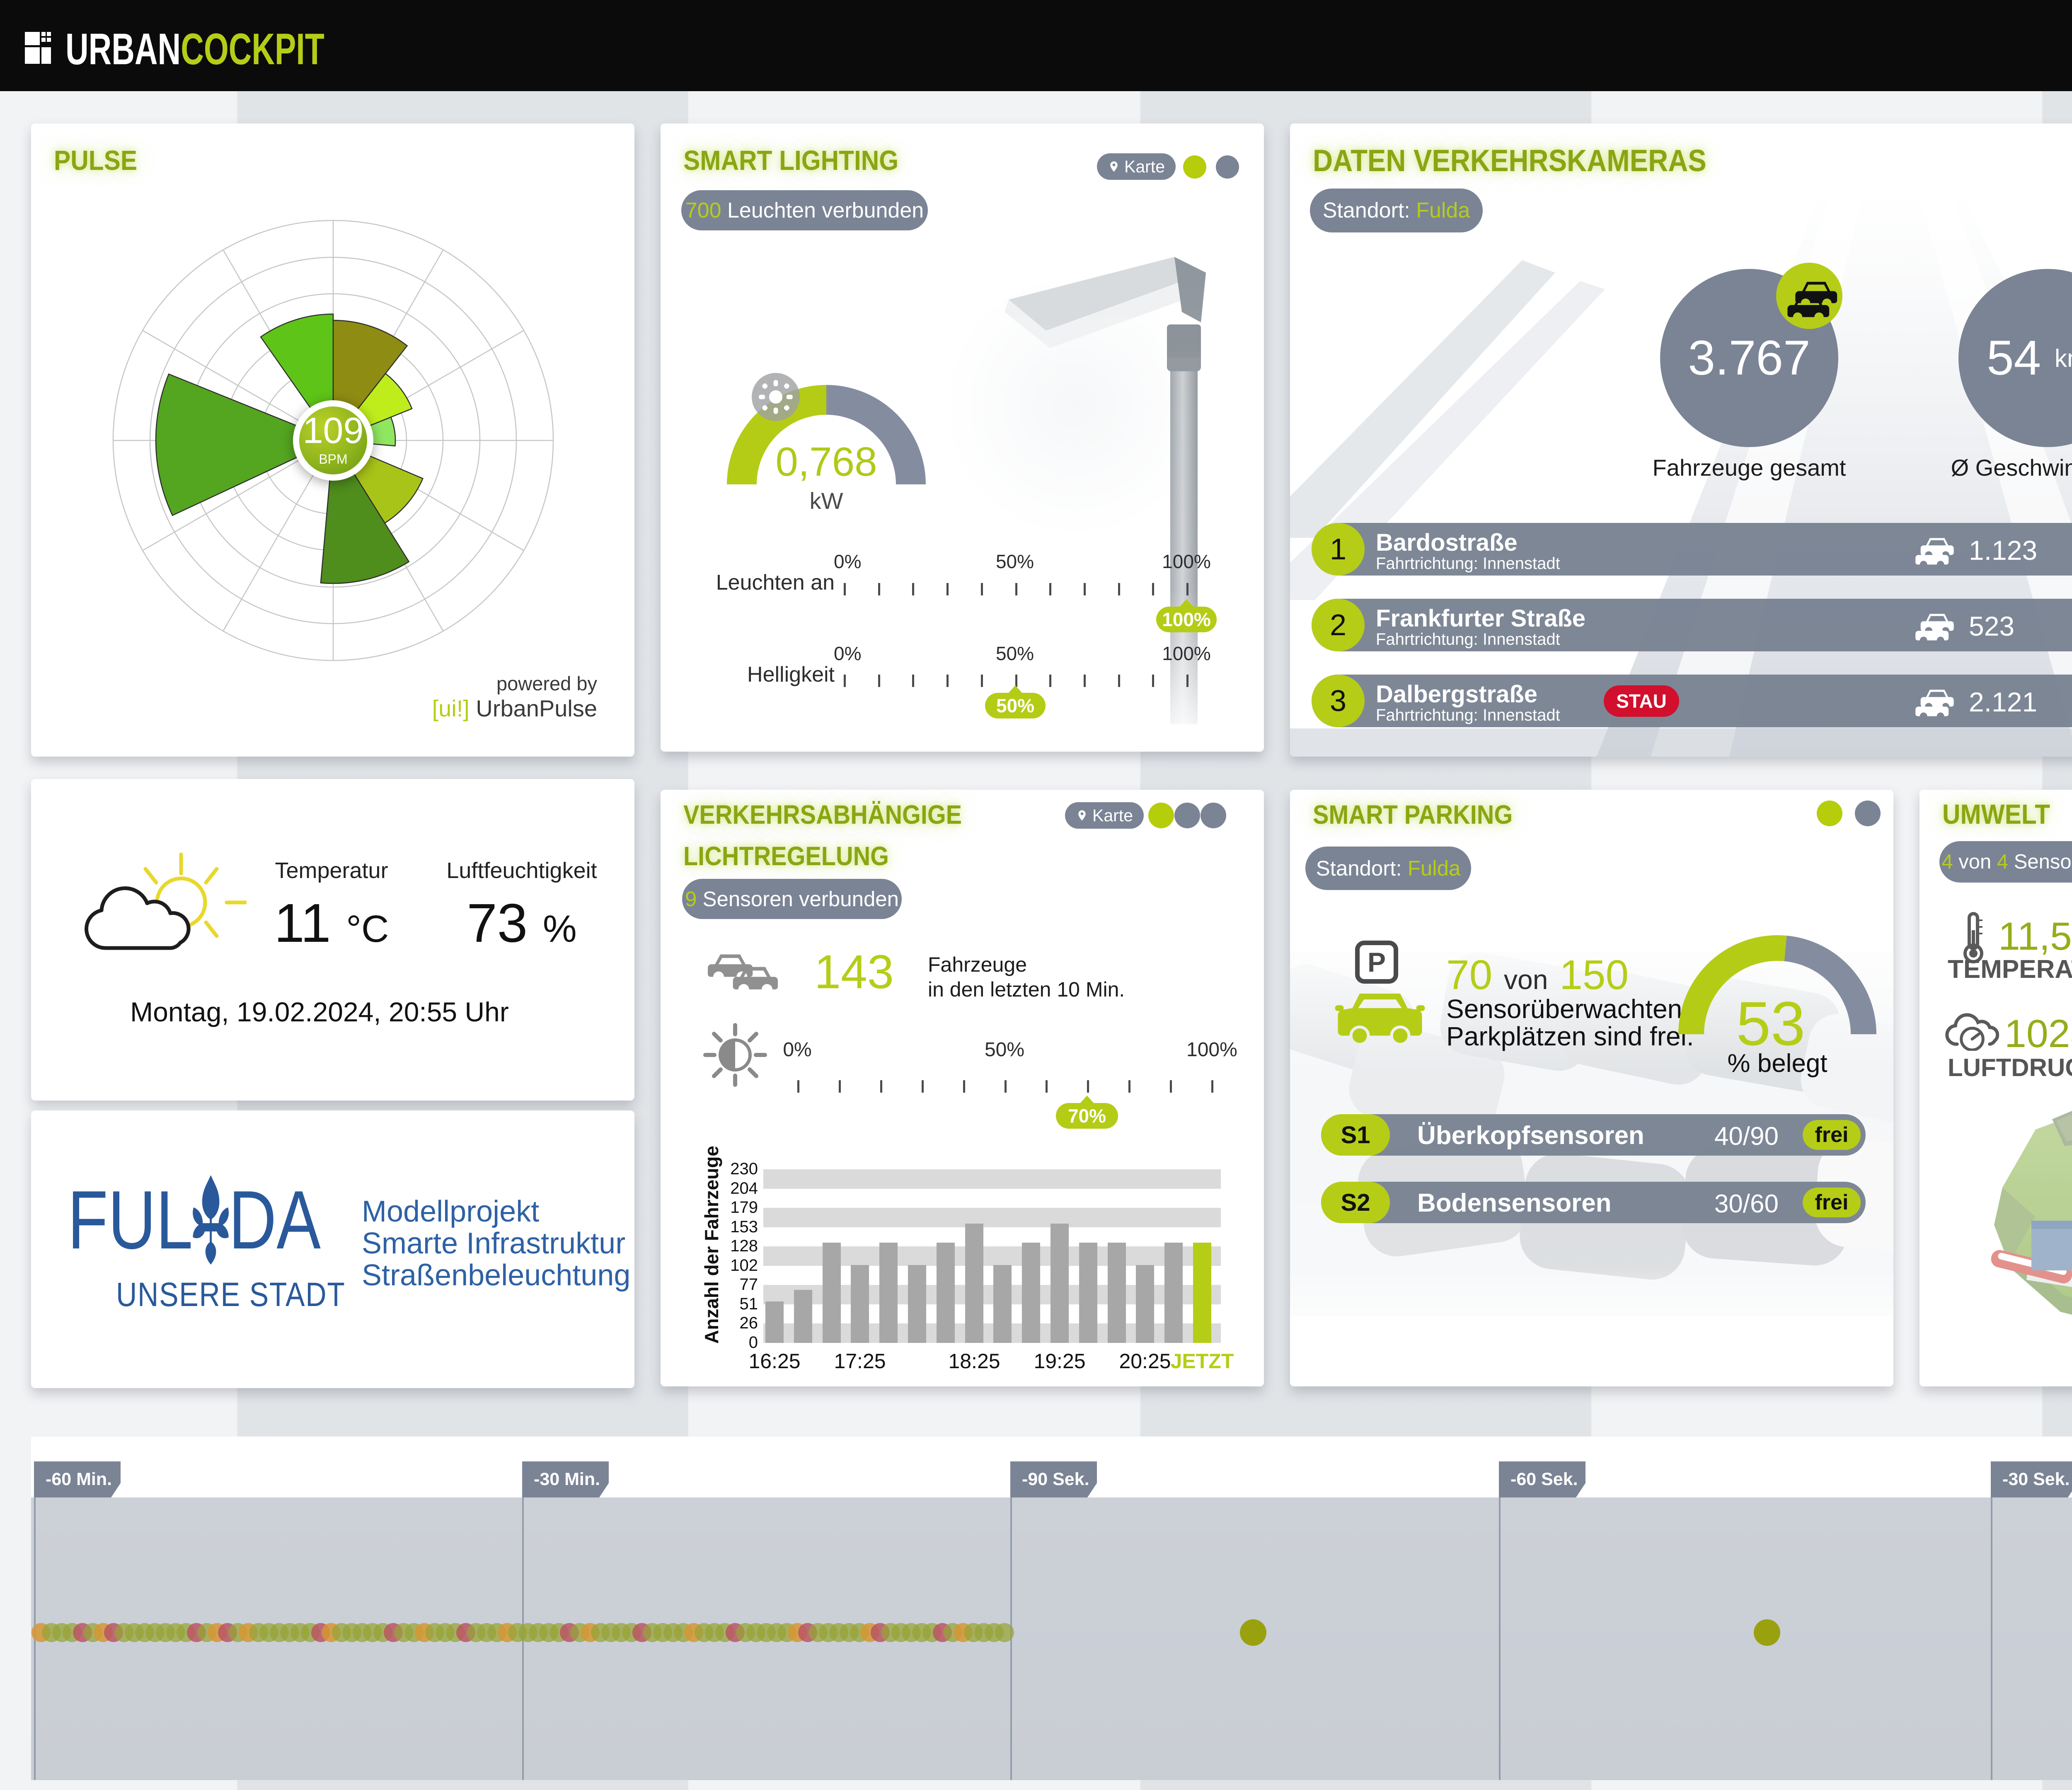 The width and height of the screenshot is (2072, 1790). Describe the element at coordinates (333, 460) in the screenshot. I see `svg-text: BPM` at that location.